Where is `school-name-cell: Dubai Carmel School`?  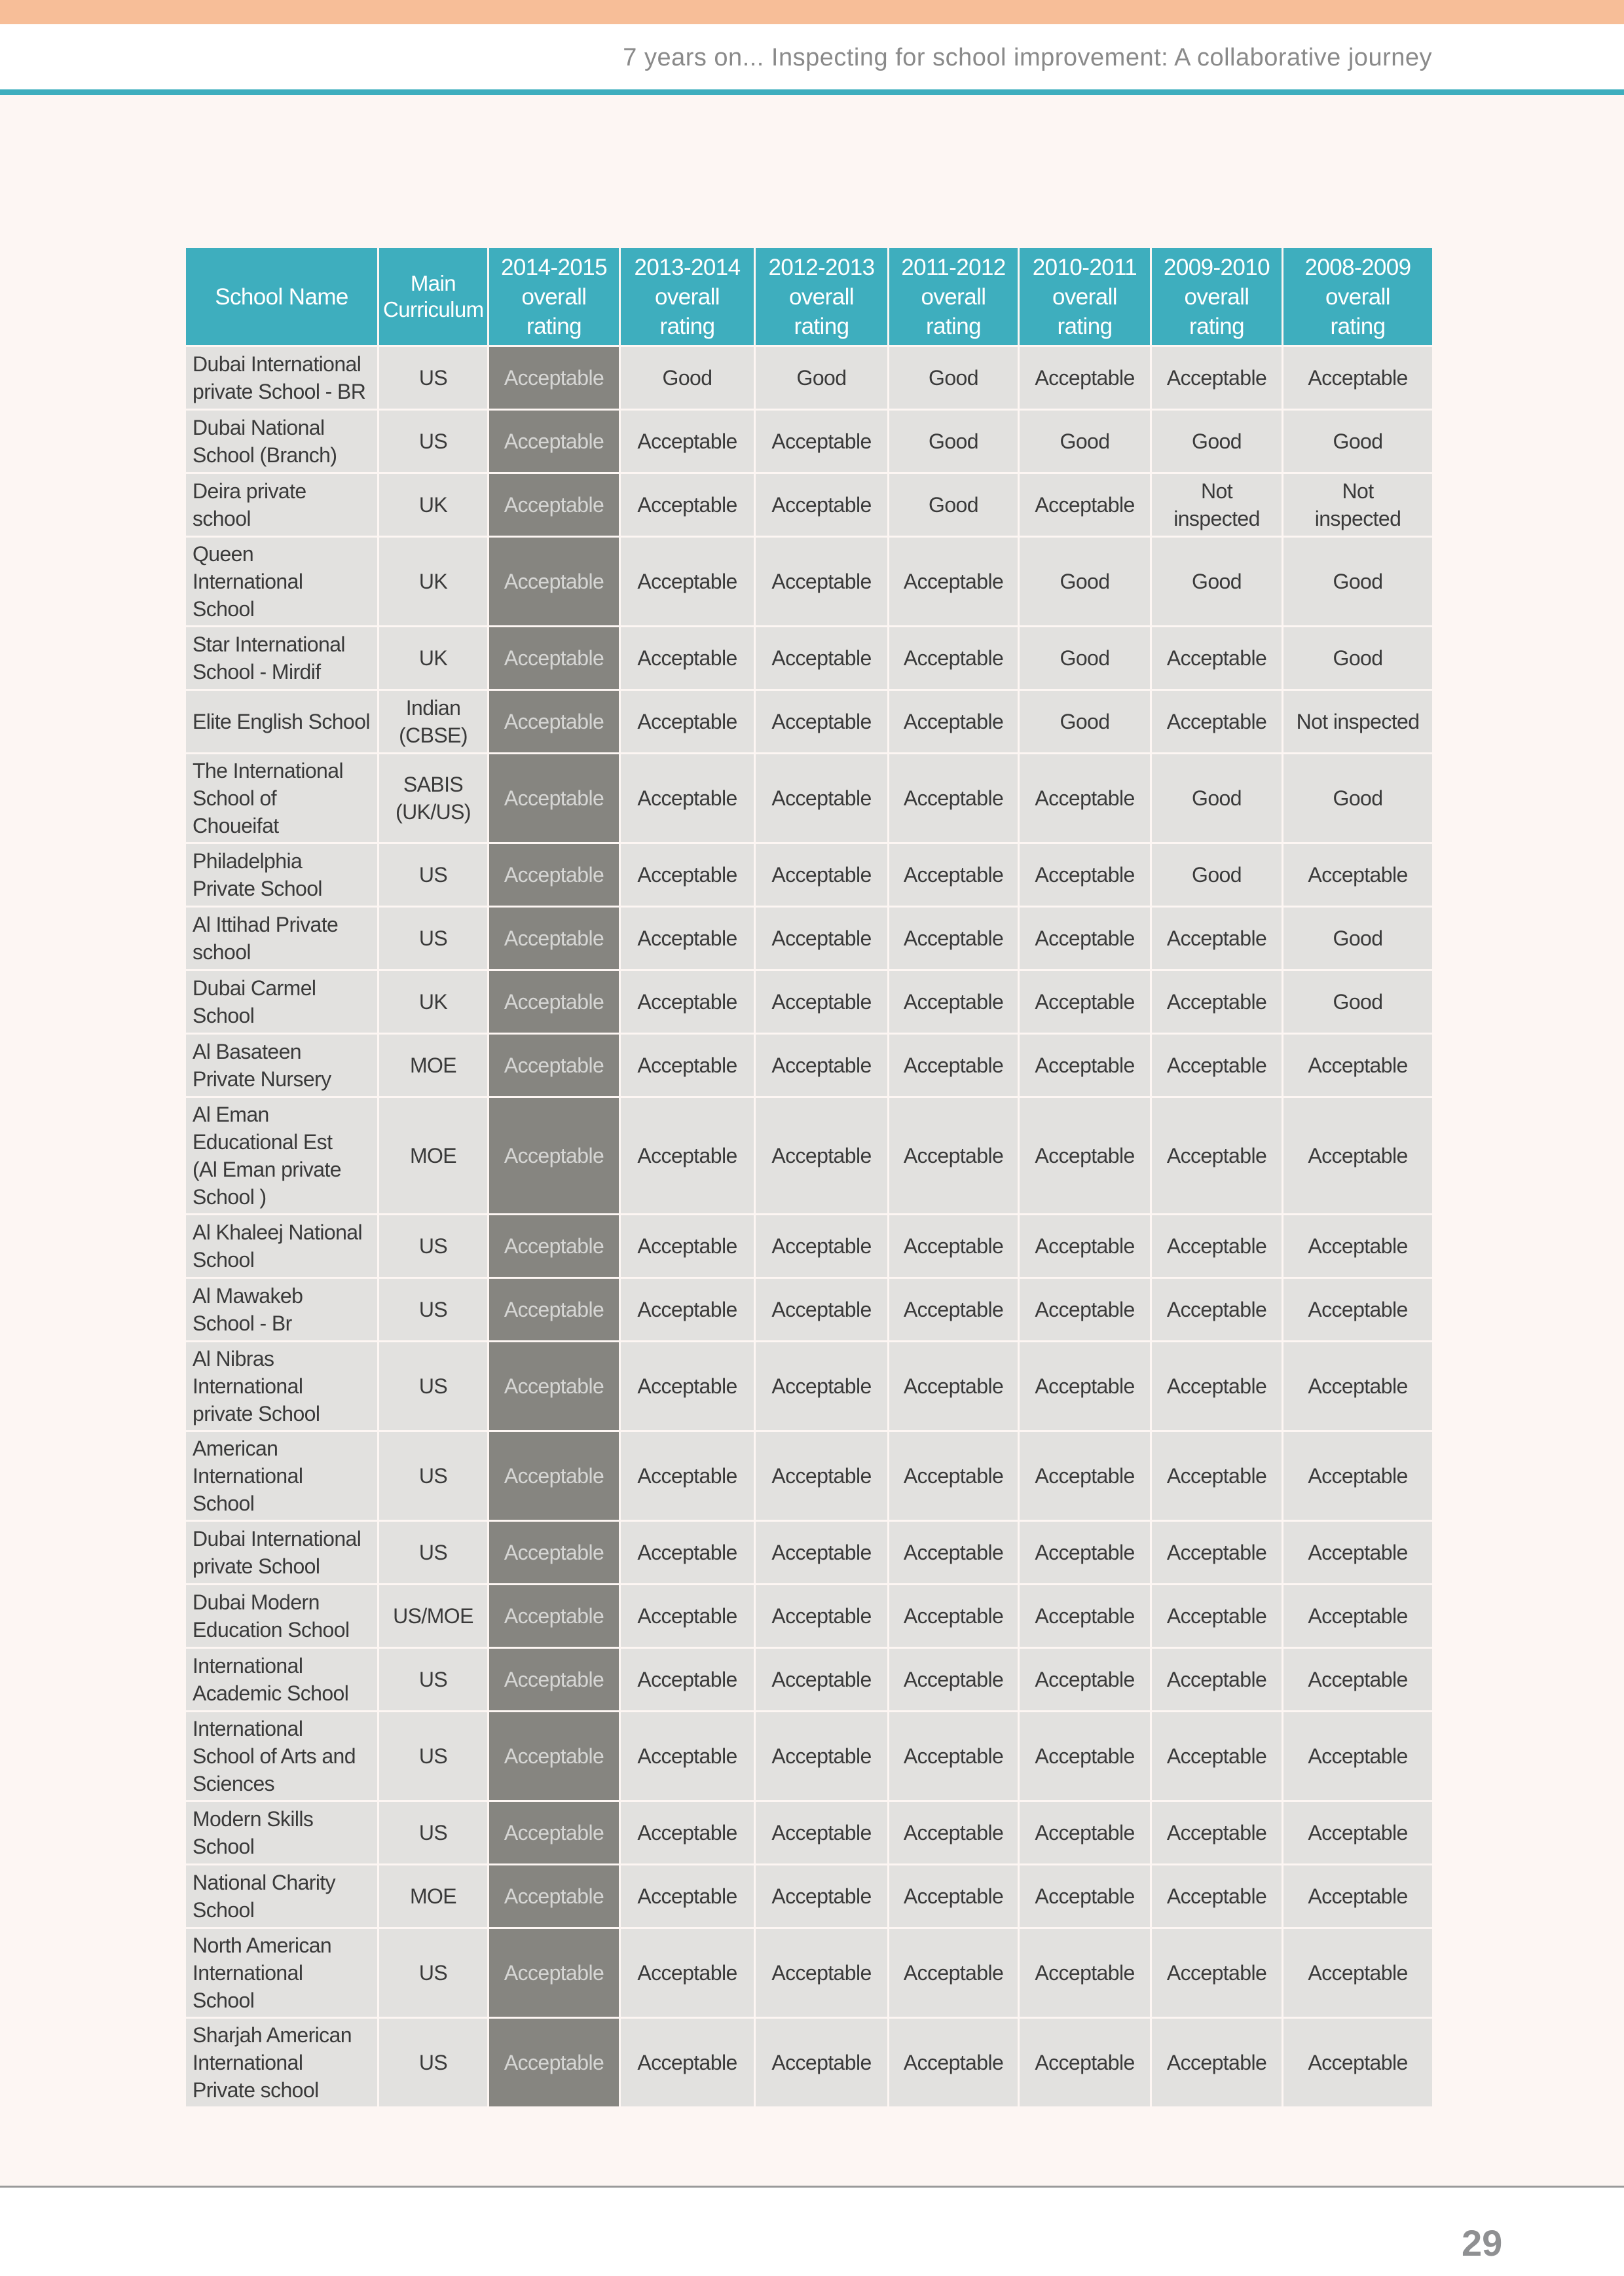
school-name-cell: Dubai Carmel School is located at coordinates (281, 1002).